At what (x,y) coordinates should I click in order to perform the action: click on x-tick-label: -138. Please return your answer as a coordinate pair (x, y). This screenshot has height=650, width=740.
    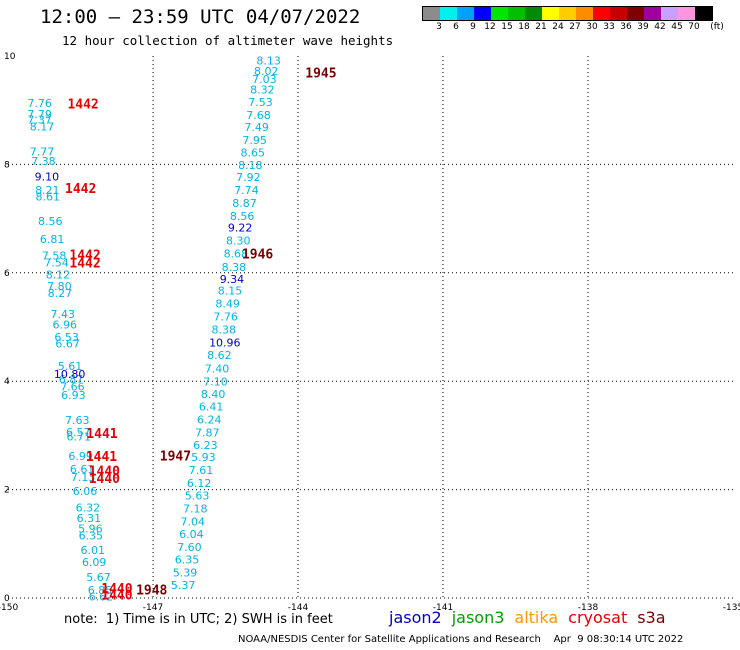
    Looking at the image, I should click on (588, 608).